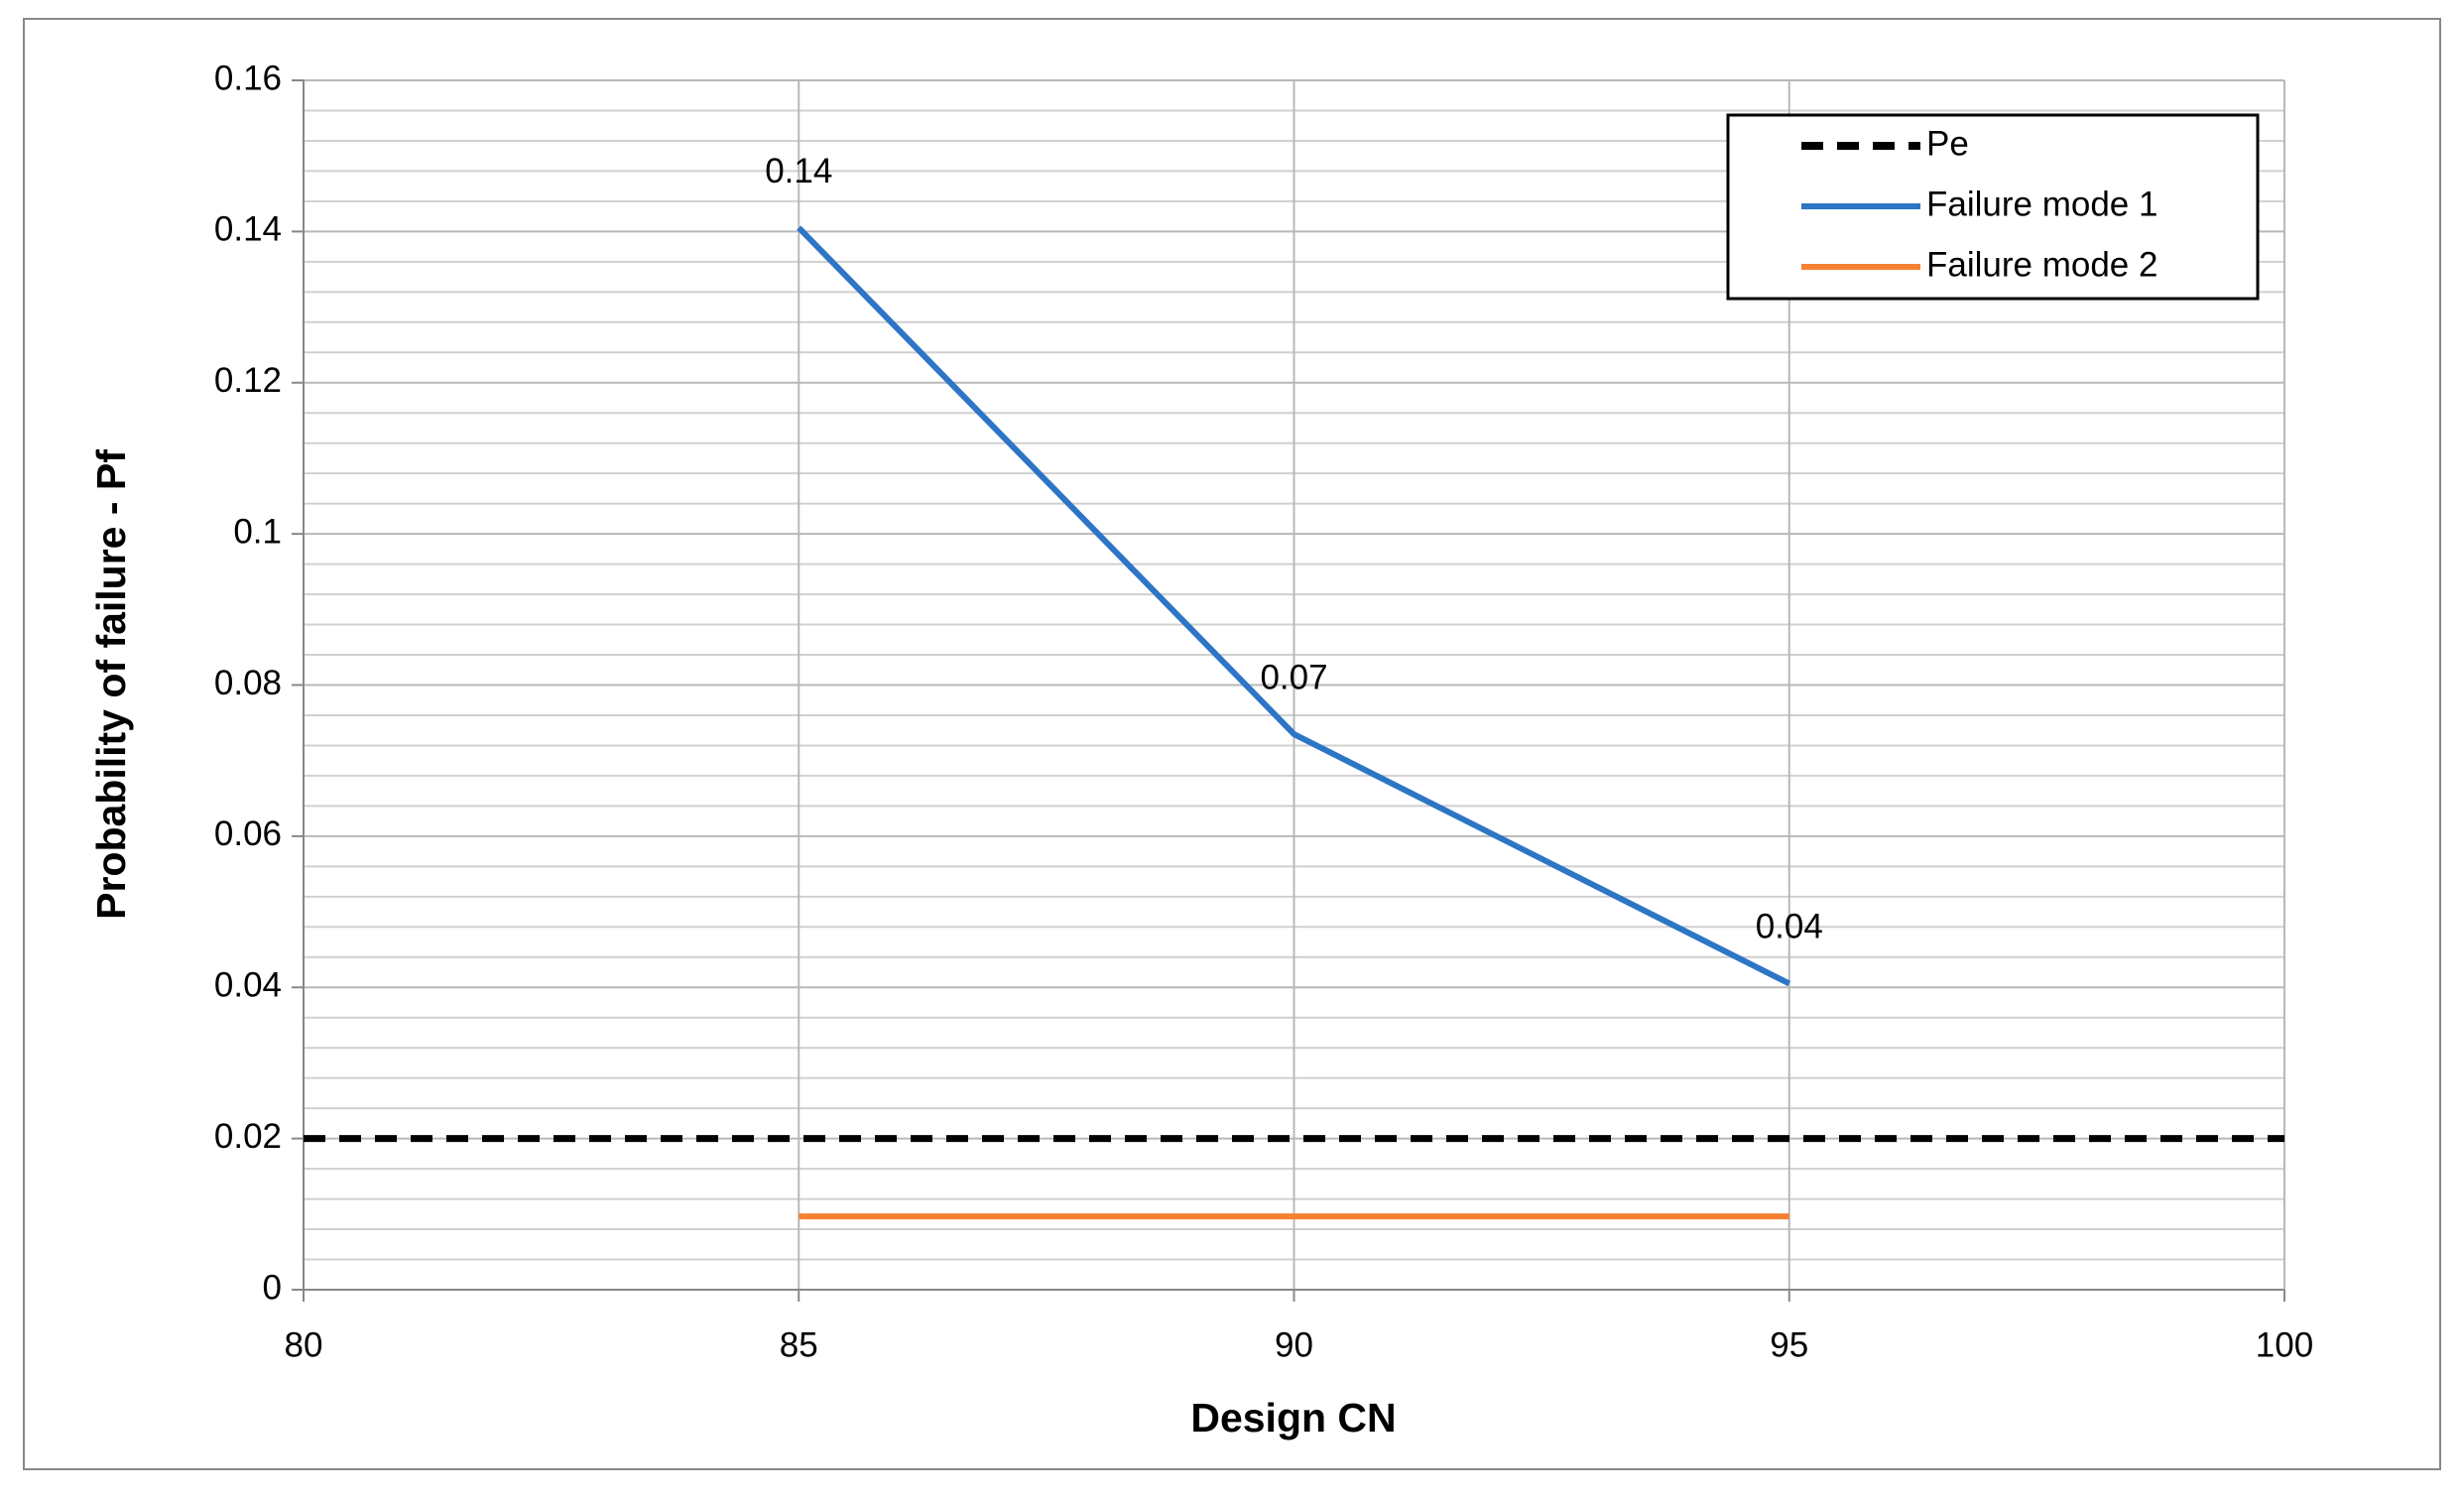  What do you see at coordinates (272, 1287) in the screenshot?
I see `y-tick-label: 0` at bounding box center [272, 1287].